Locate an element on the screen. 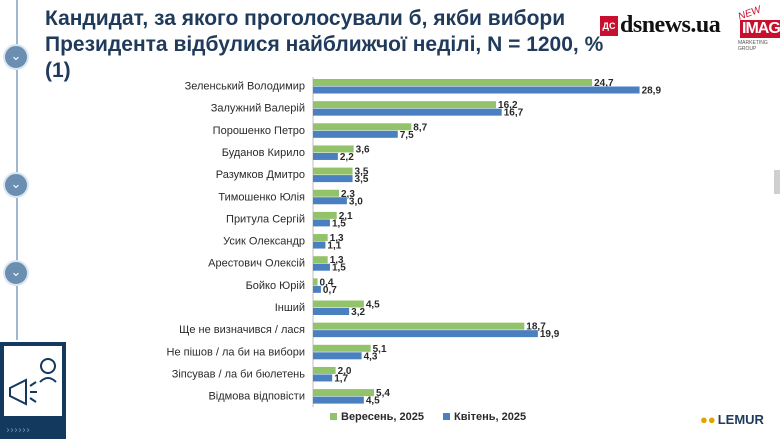 The height and width of the screenshot is (439, 780). data-label: 0,7 is located at coordinates (330, 290).